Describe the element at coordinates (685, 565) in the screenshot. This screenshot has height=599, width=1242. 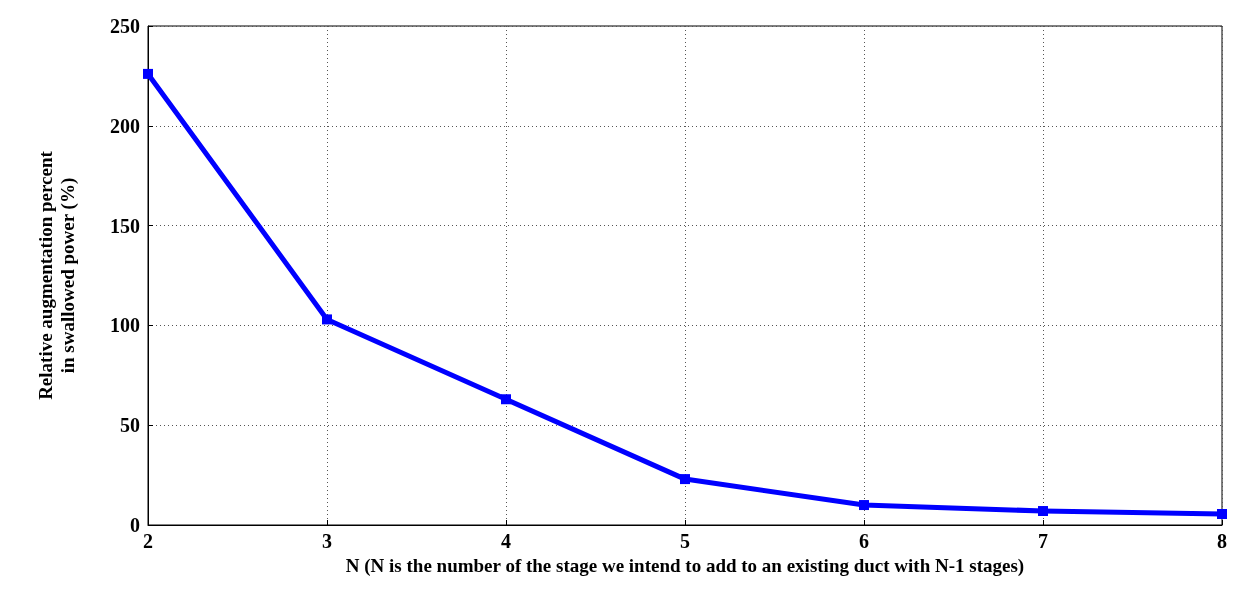
I see `x-axis-title: N (N is the number of the stage we intend to add to an existing duct with N-1 stages)` at that location.